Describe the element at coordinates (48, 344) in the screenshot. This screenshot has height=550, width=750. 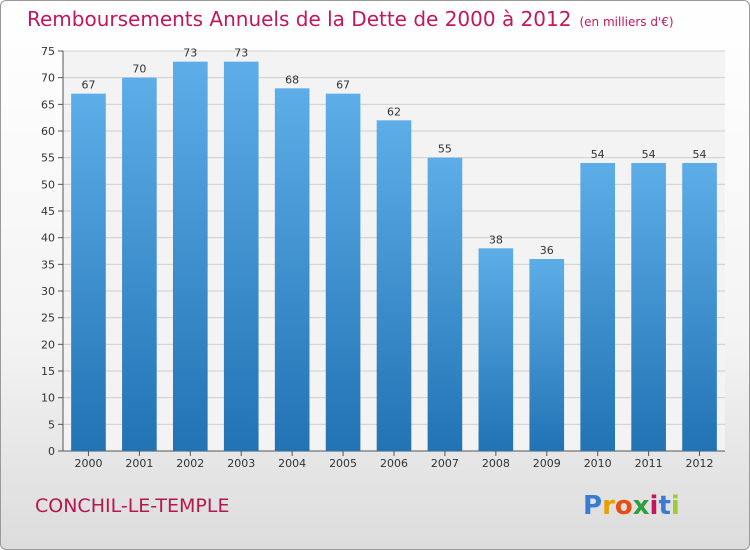
I see `y-tick-label: 20` at that location.